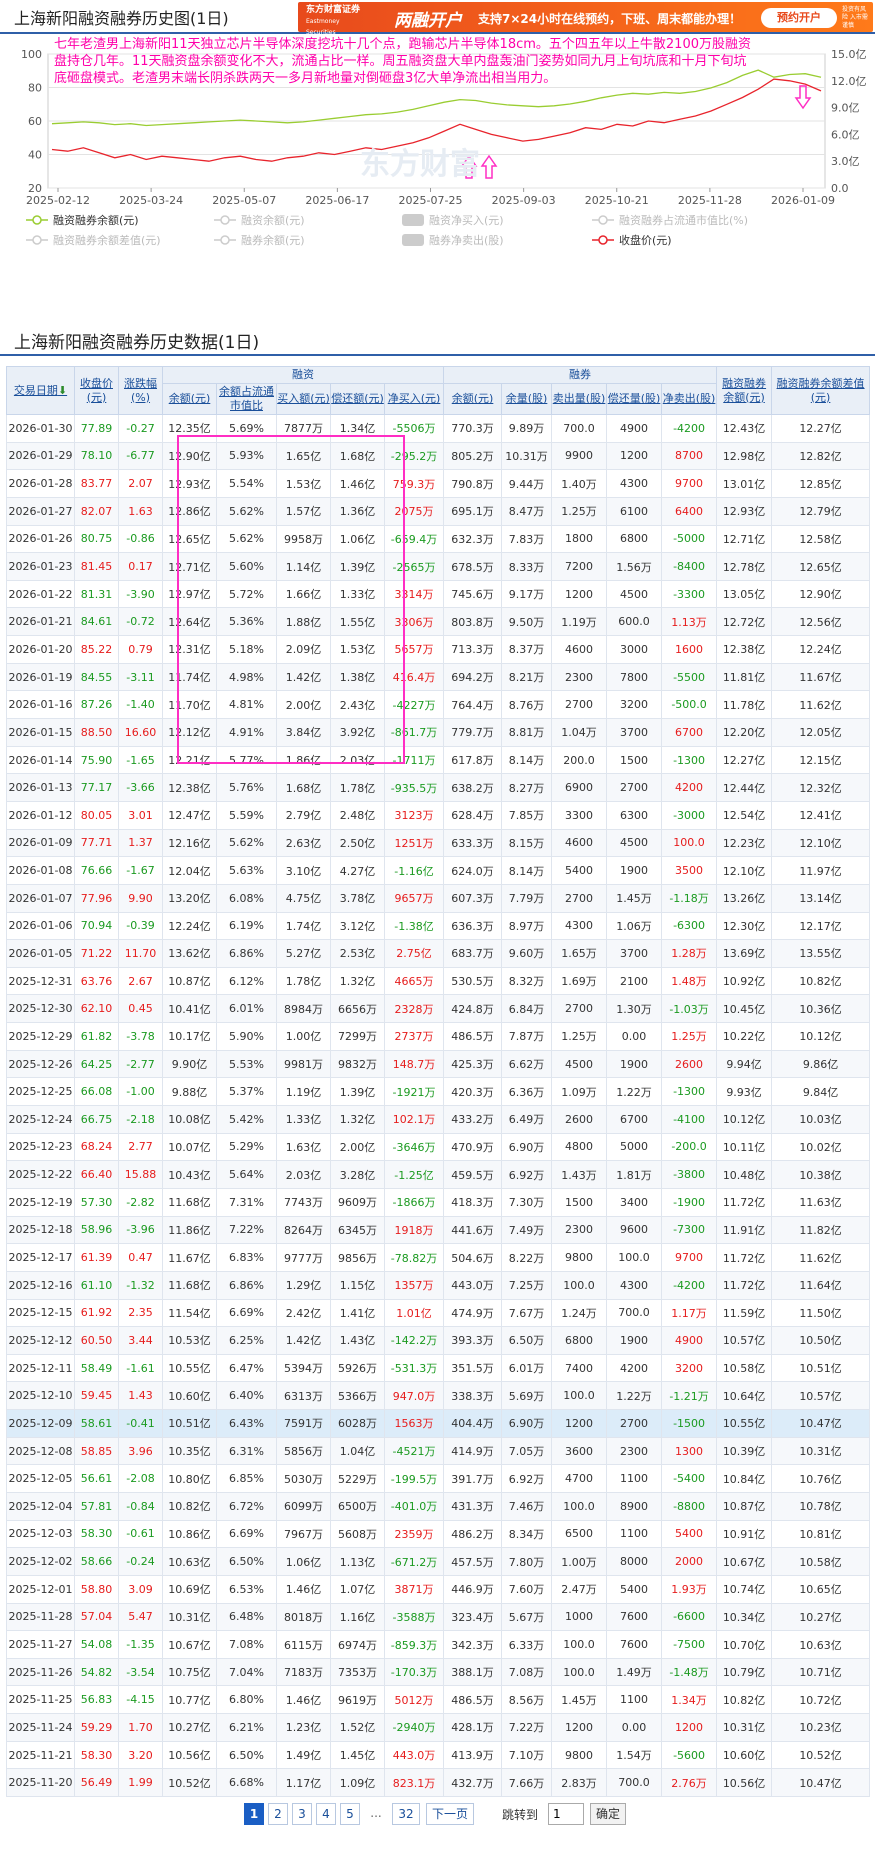  I want to click on page-5-button: 5, so click(350, 1814).